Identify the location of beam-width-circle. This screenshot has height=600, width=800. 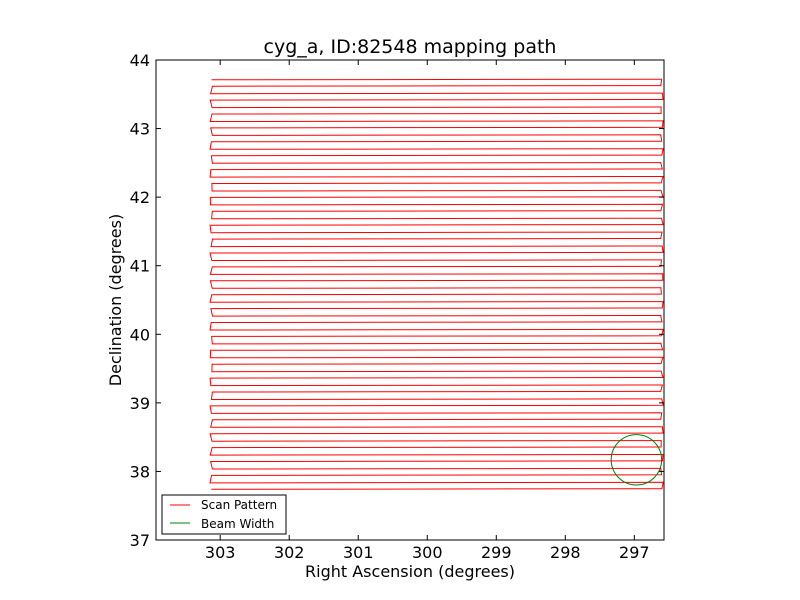
(636, 460).